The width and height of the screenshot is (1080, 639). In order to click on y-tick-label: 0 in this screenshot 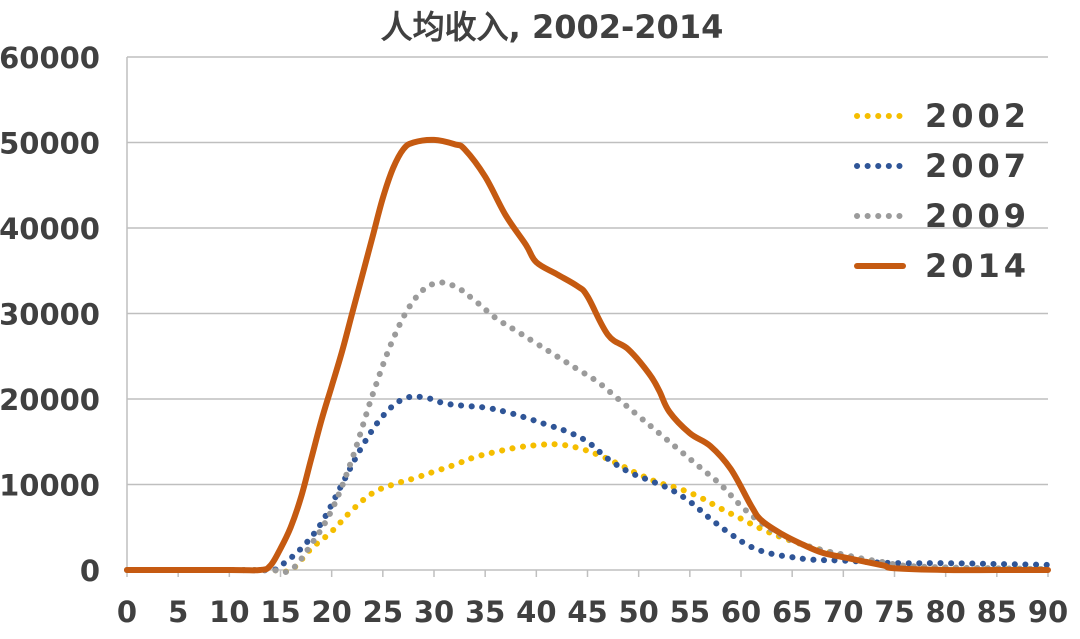, I will do `click(90, 571)`.